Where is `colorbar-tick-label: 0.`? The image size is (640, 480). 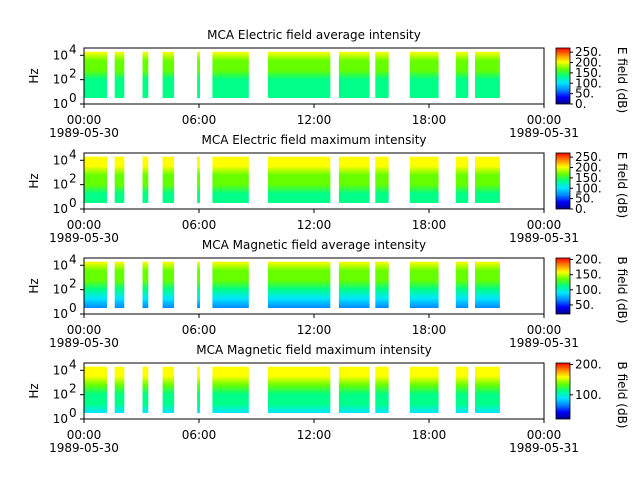
colorbar-tick-label: 0. is located at coordinates (580, 209).